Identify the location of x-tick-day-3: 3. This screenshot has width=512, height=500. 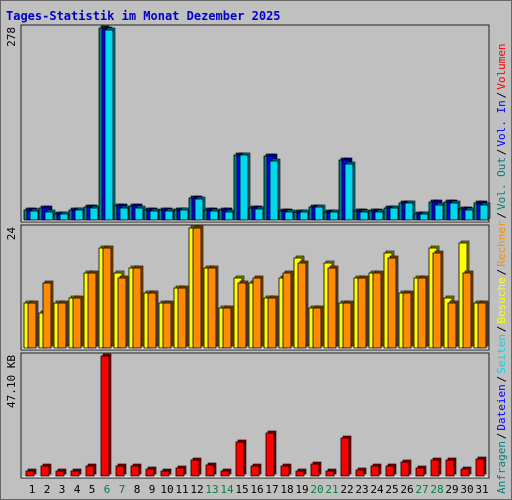
(62, 489).